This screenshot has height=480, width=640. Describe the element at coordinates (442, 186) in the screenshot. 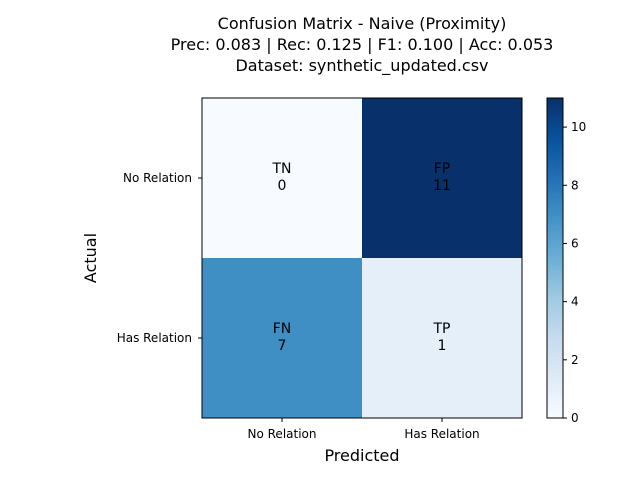

I see `cell-value: 11` at that location.